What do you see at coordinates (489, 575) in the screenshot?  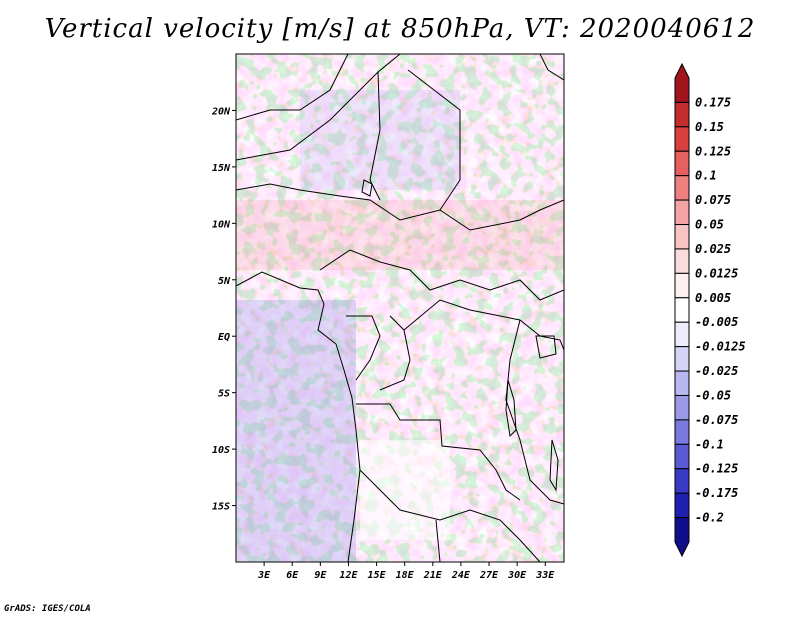 I see `lon-tick-label: 27E` at bounding box center [489, 575].